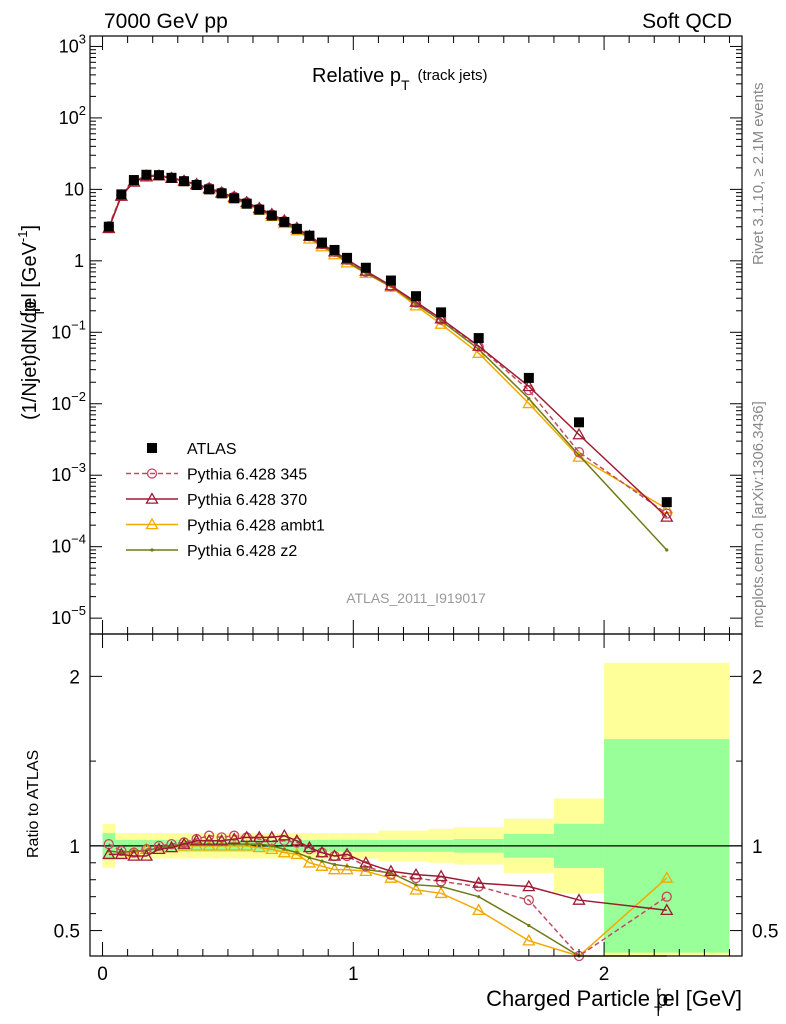 The width and height of the screenshot is (786, 1024). What do you see at coordinates (74, 847) in the screenshot?
I see `ratio-y-tick-label: 1` at bounding box center [74, 847].